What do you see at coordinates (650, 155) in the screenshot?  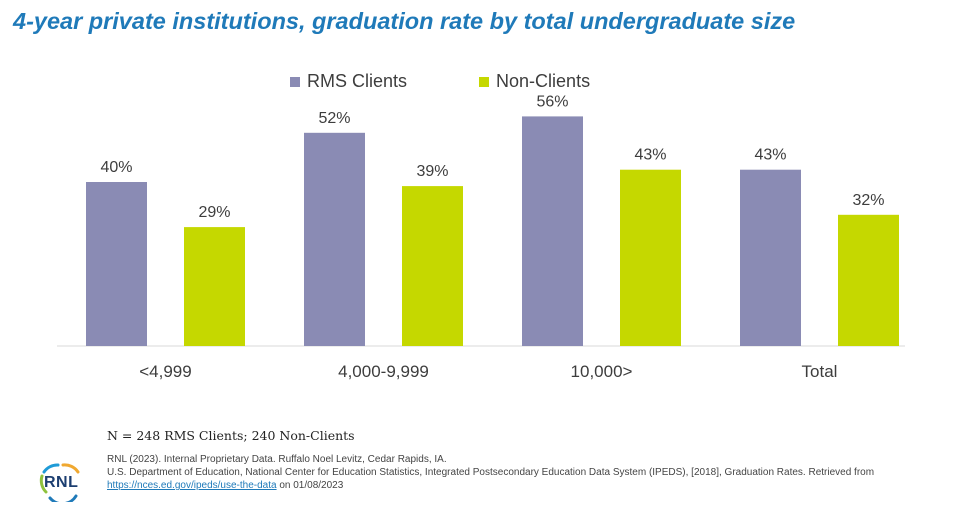 I see `data-label-non-clients-2: 43%` at bounding box center [650, 155].